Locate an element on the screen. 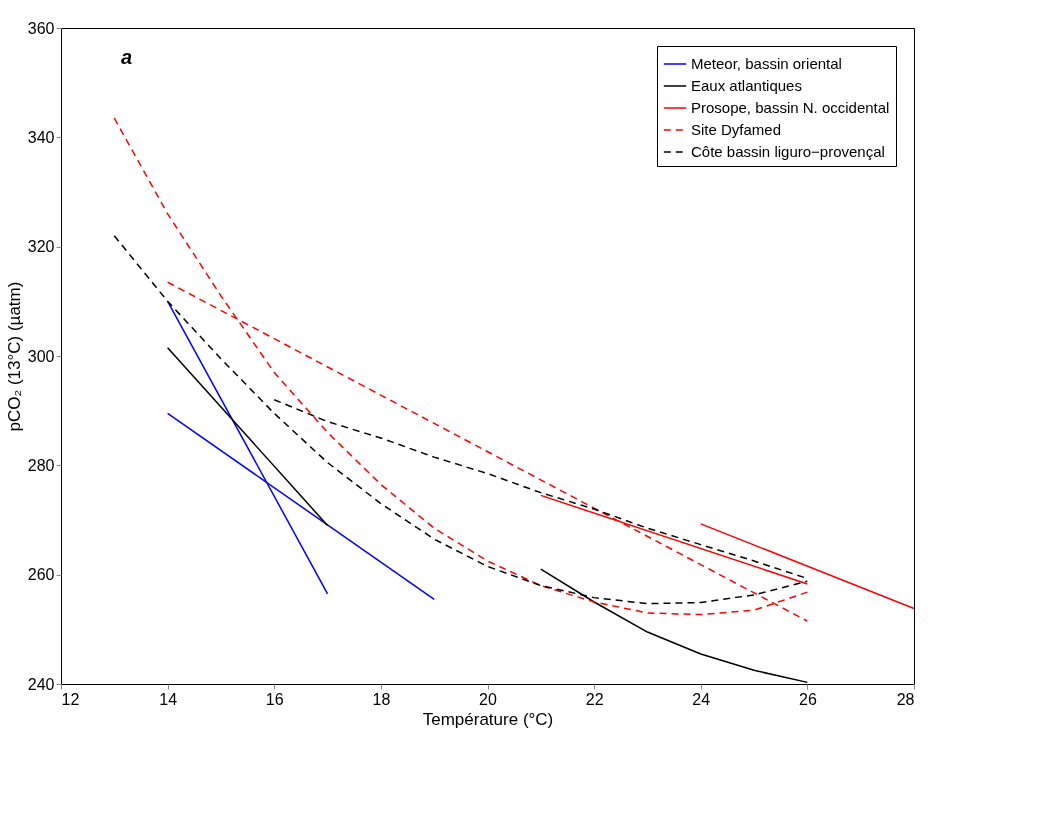  y-tick-label: 340 is located at coordinates (41, 137).